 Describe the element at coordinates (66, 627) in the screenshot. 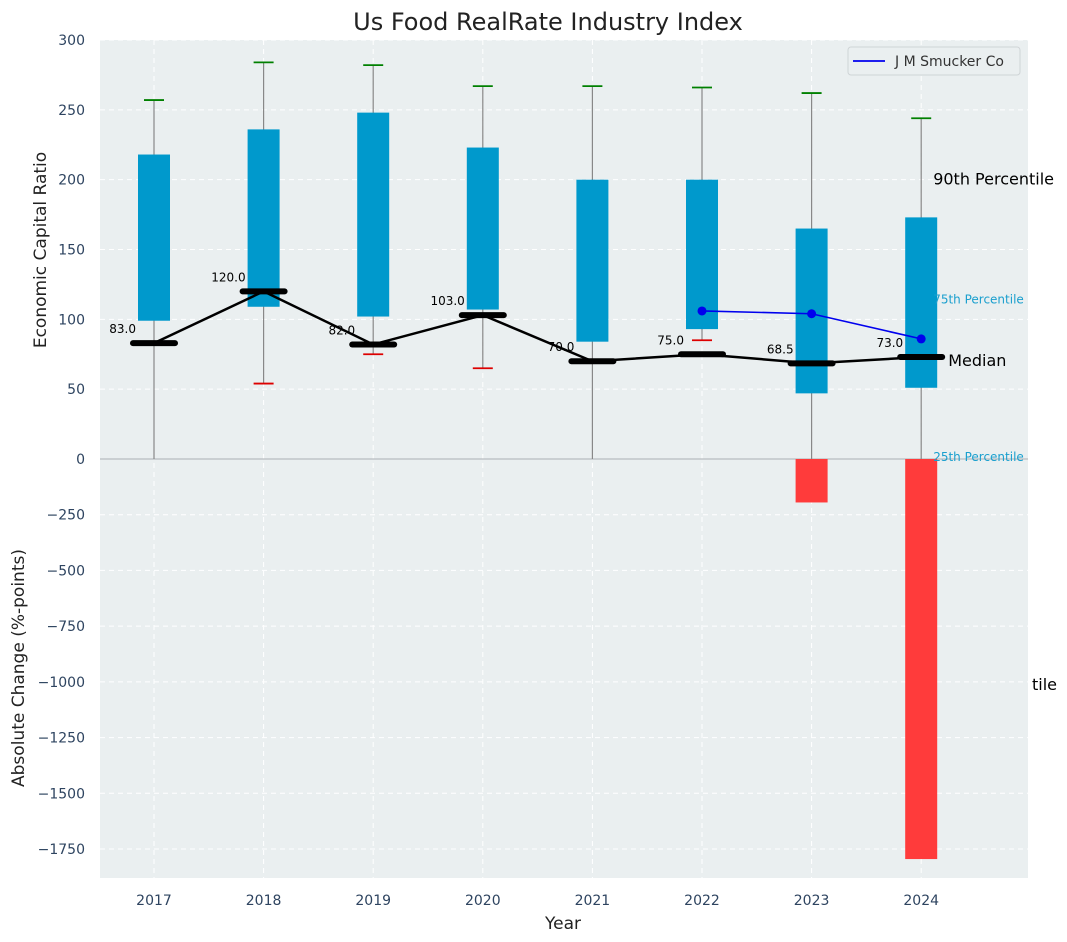

I see `bottom-y-tick-label: −750` at that location.